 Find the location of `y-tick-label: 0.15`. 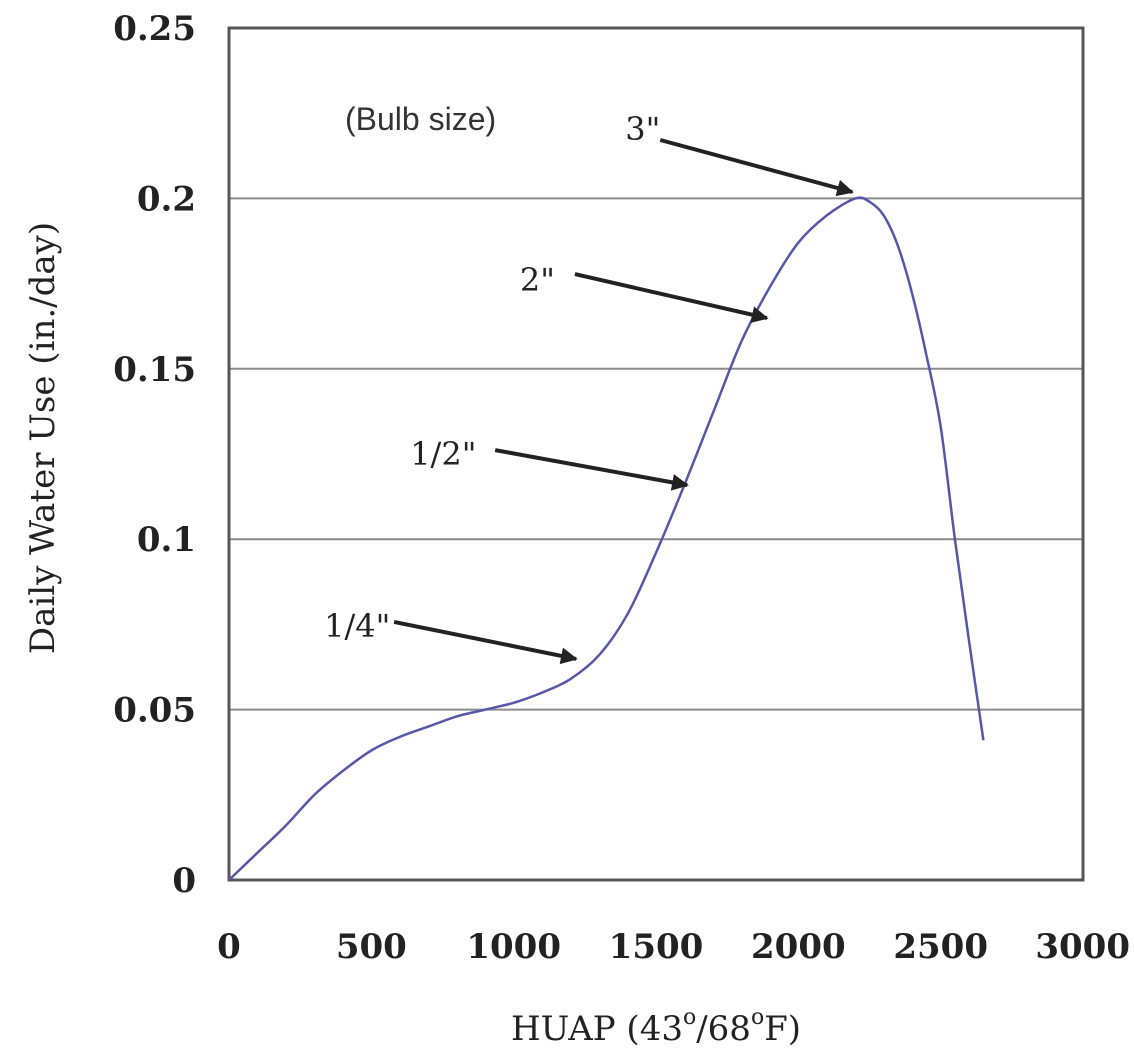

y-tick-label: 0.15 is located at coordinates (154, 370).